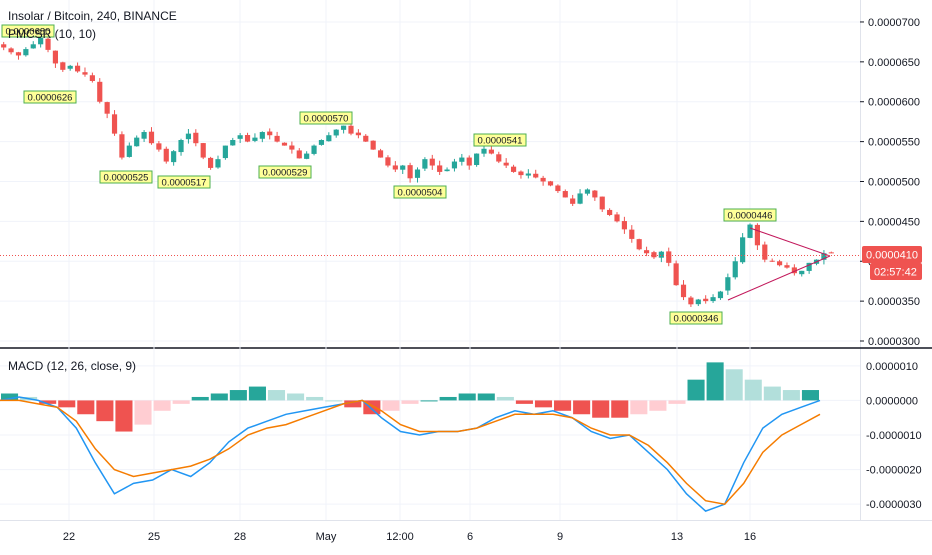 The height and width of the screenshot is (555, 932). I want to click on time-tick-label: 25, so click(154, 537).